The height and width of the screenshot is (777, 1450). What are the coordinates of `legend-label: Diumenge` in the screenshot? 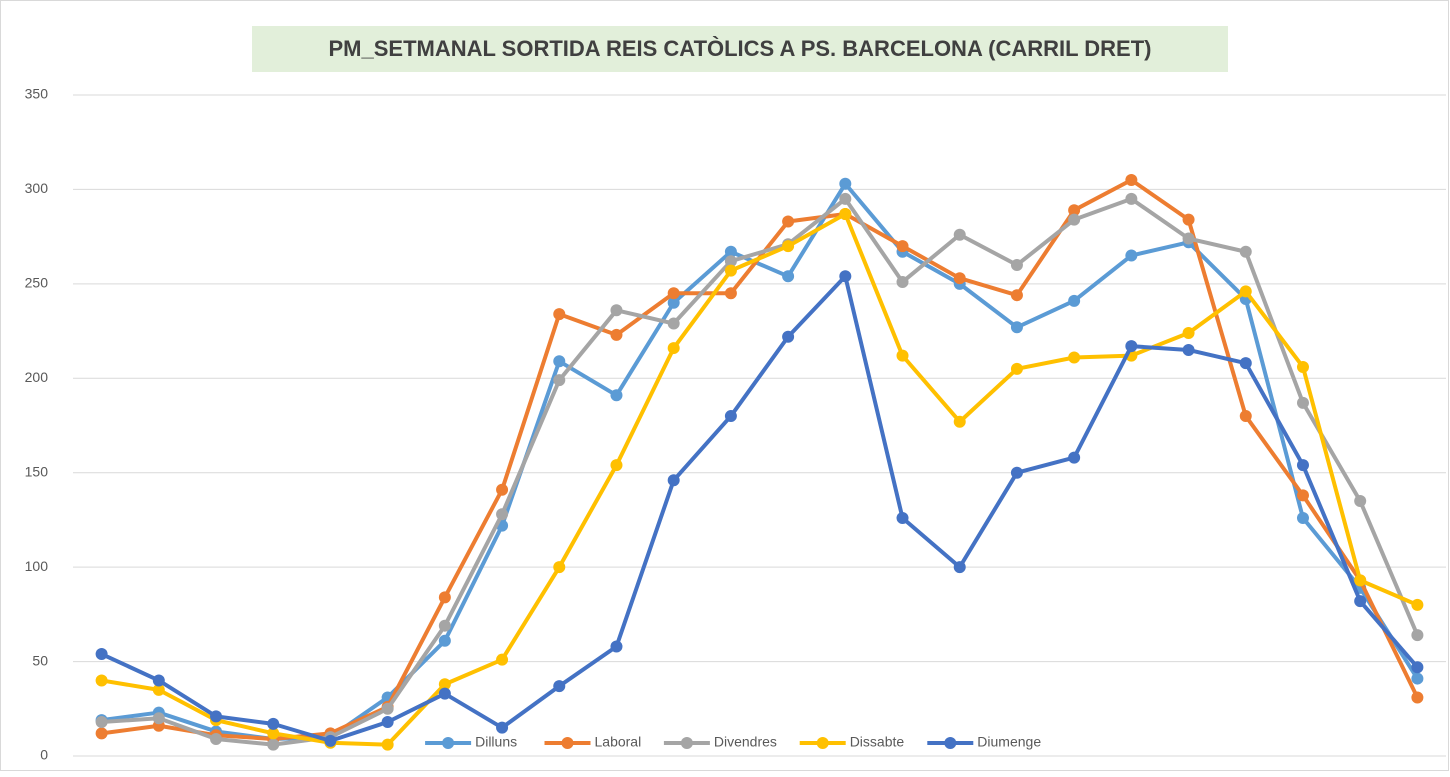 It's located at (1009, 742).